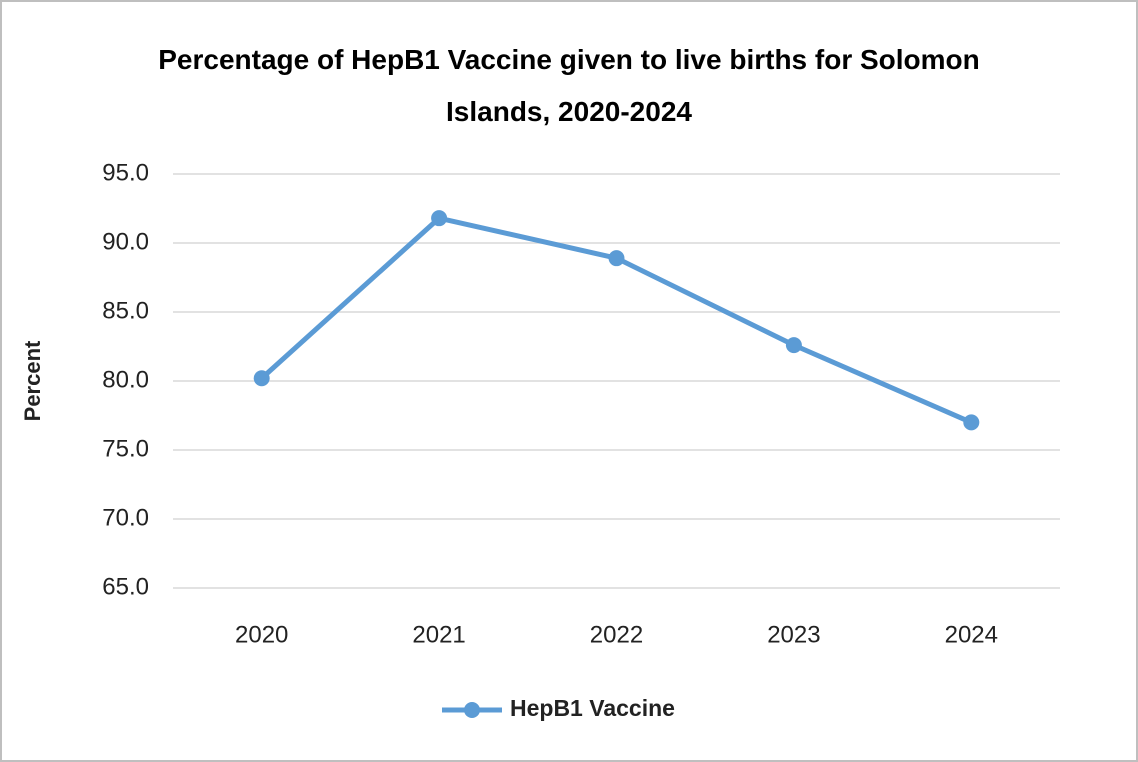 The image size is (1138, 762). I want to click on y-tick-label: 85.0, so click(125, 310).